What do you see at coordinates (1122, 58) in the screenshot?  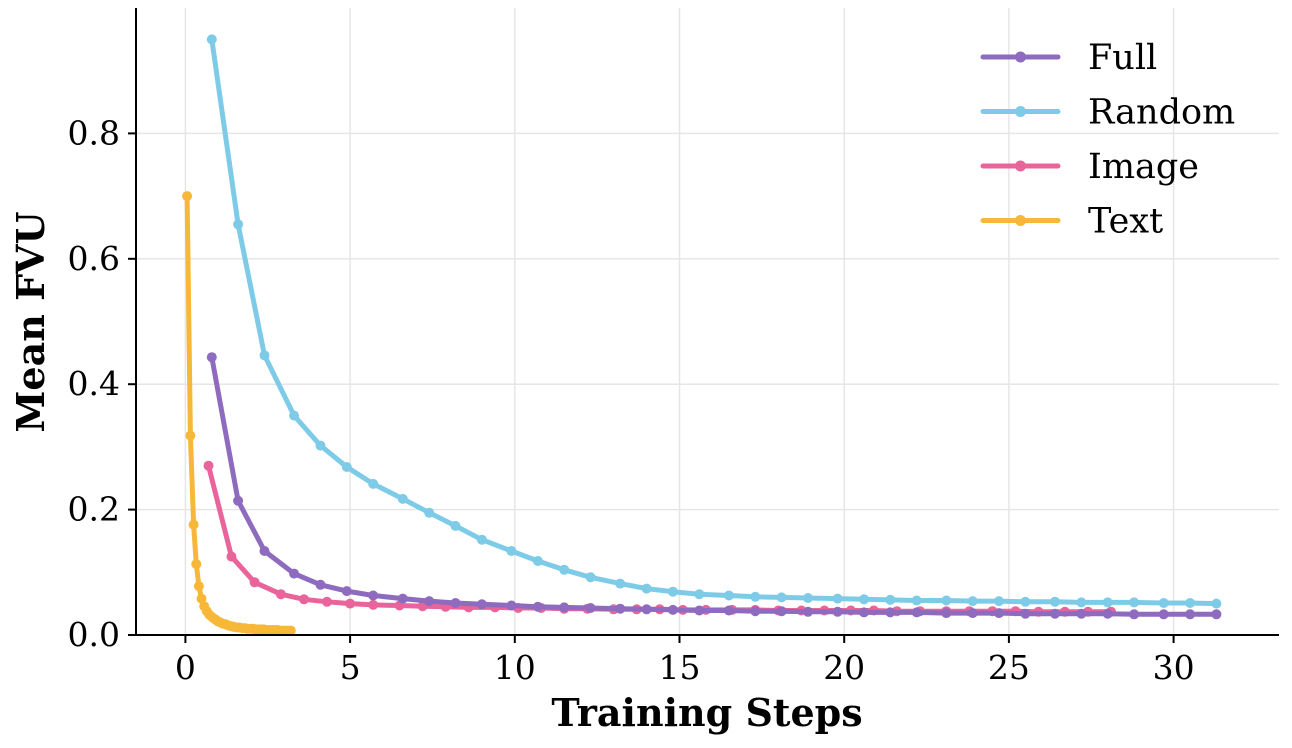 I see `legend-label-full: Full` at bounding box center [1122, 58].